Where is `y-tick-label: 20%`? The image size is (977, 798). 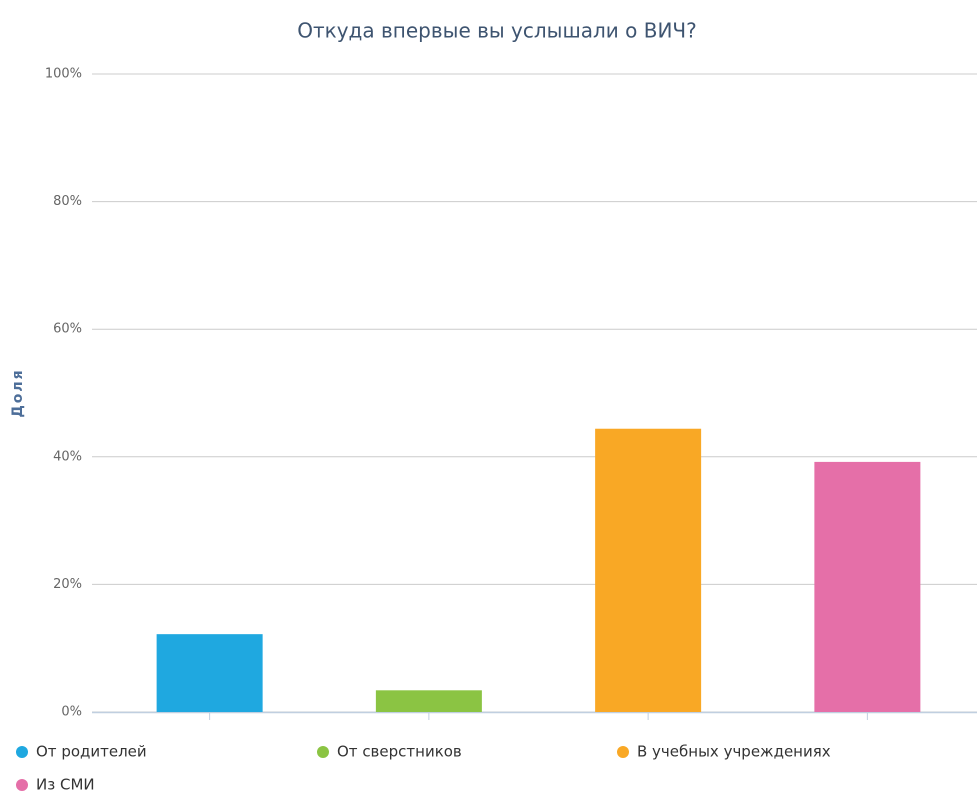 y-tick-label: 20% is located at coordinates (67, 584).